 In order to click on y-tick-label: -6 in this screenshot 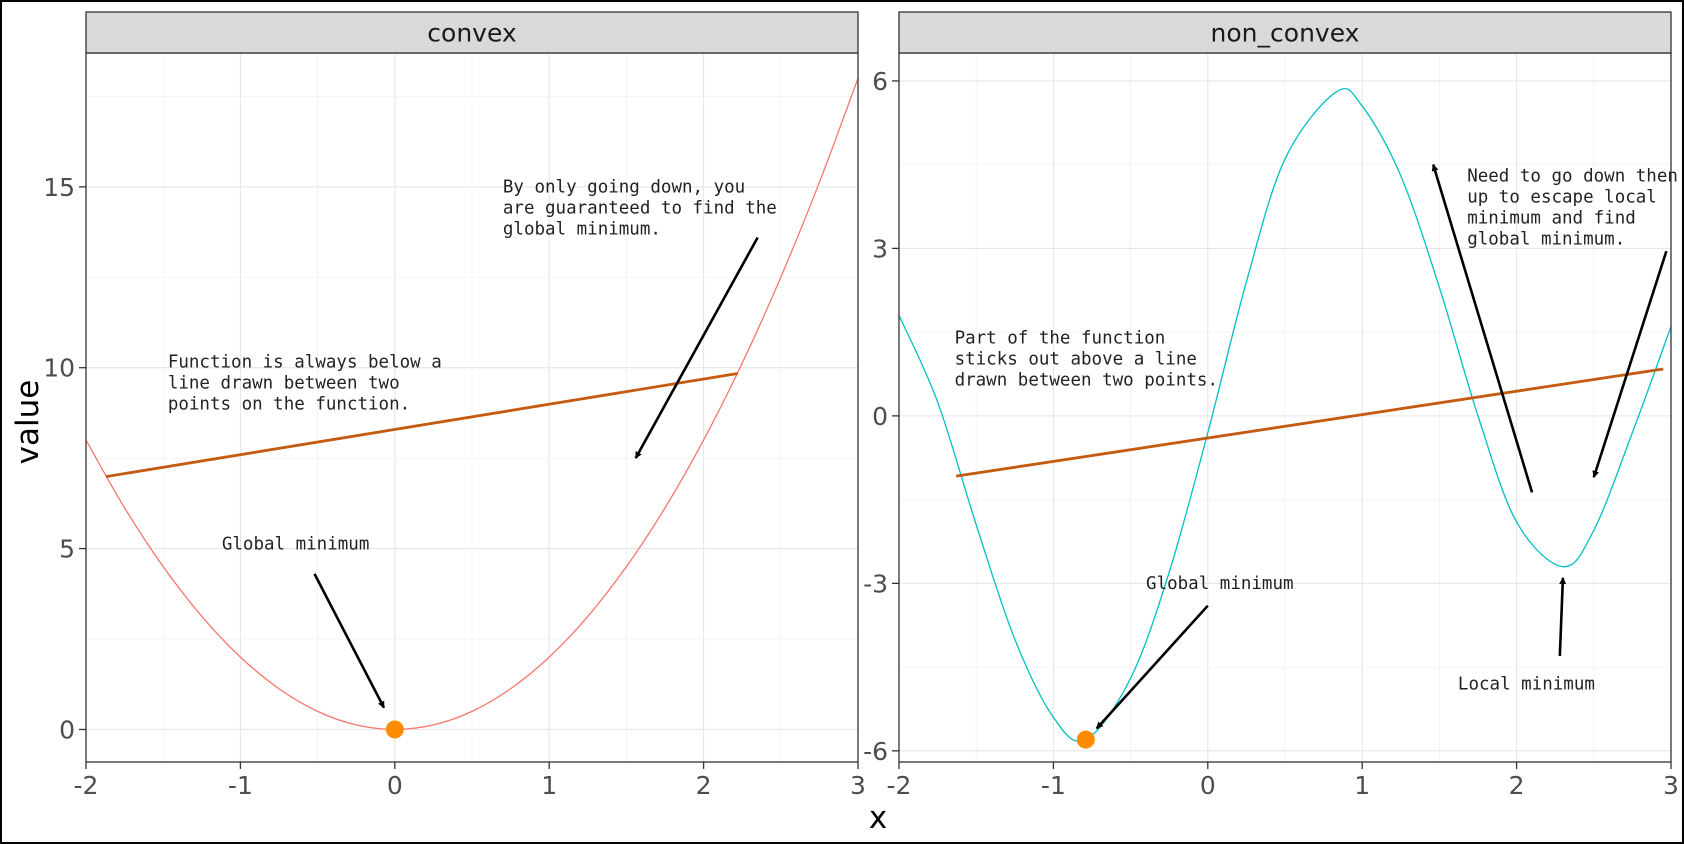, I will do `click(875, 751)`.